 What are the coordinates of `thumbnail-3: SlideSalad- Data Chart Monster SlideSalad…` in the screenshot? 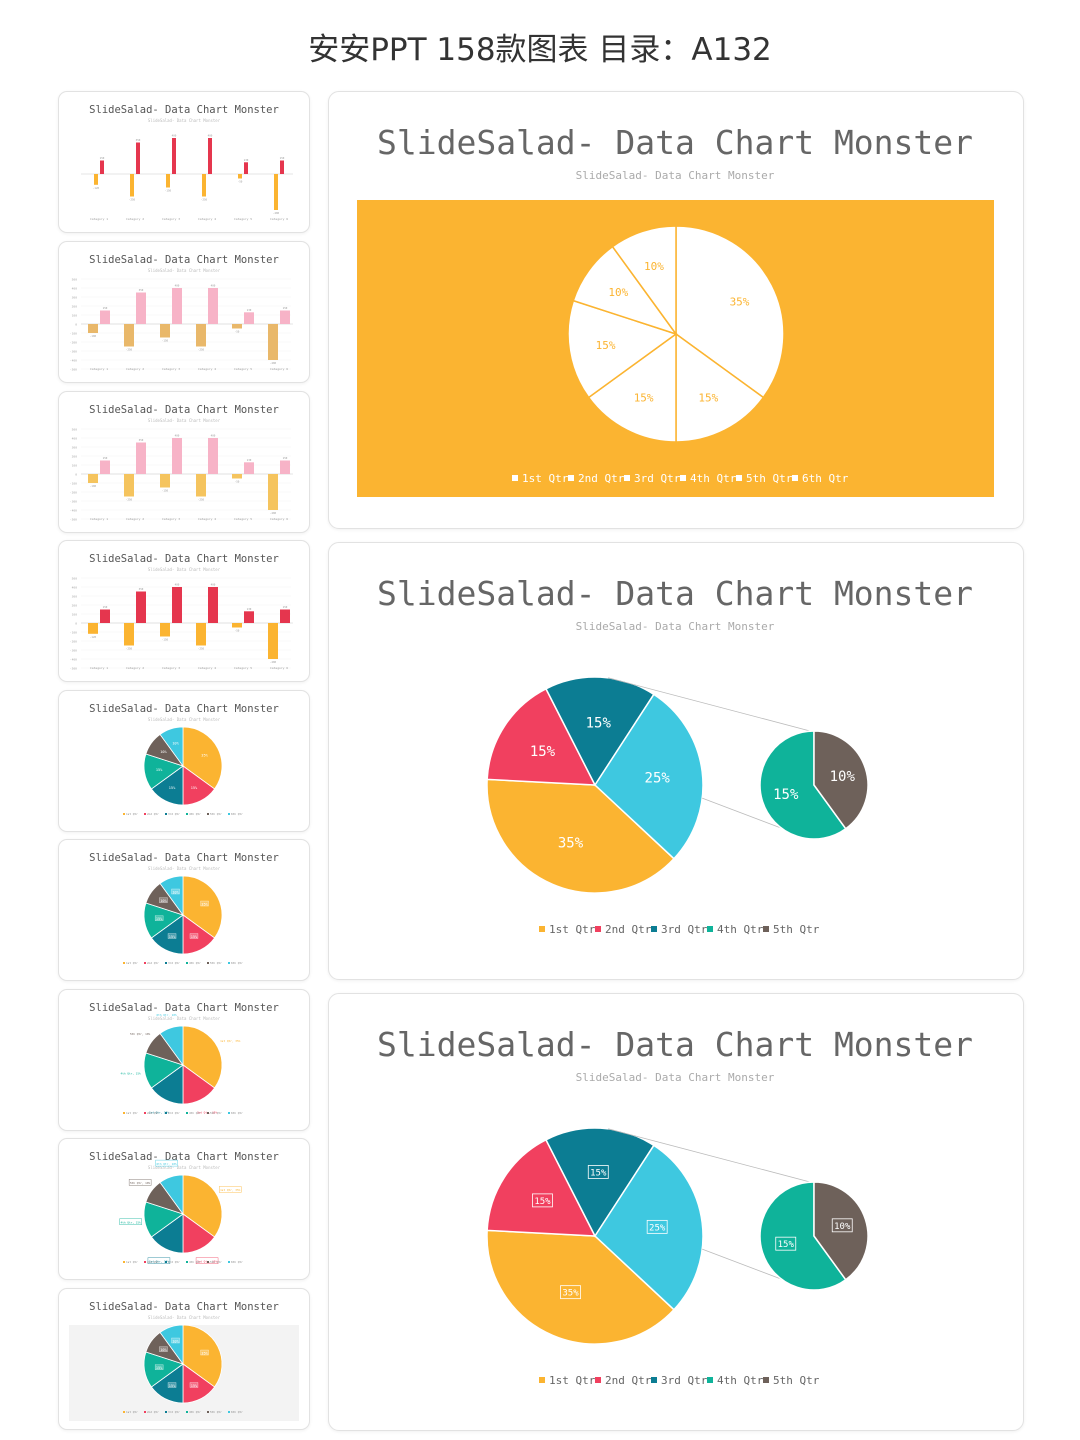 It's located at (184, 462).